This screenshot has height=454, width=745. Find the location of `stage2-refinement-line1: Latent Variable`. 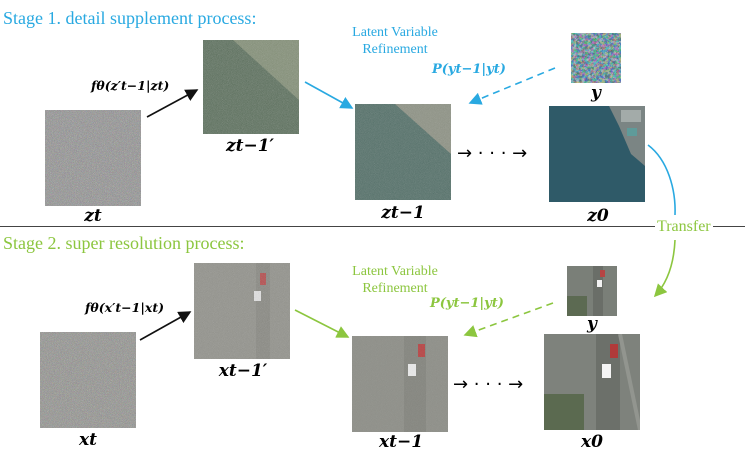

stage2-refinement-line1: Latent Variable is located at coordinates (395, 271).